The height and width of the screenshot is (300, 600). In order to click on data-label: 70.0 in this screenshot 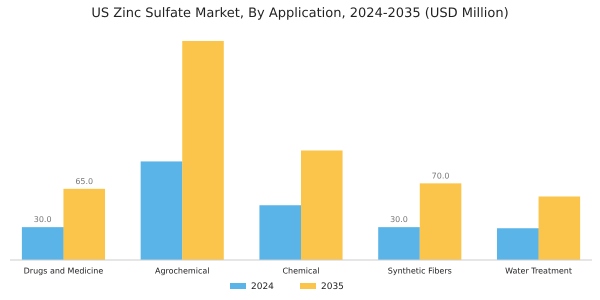, I will do `click(441, 175)`.